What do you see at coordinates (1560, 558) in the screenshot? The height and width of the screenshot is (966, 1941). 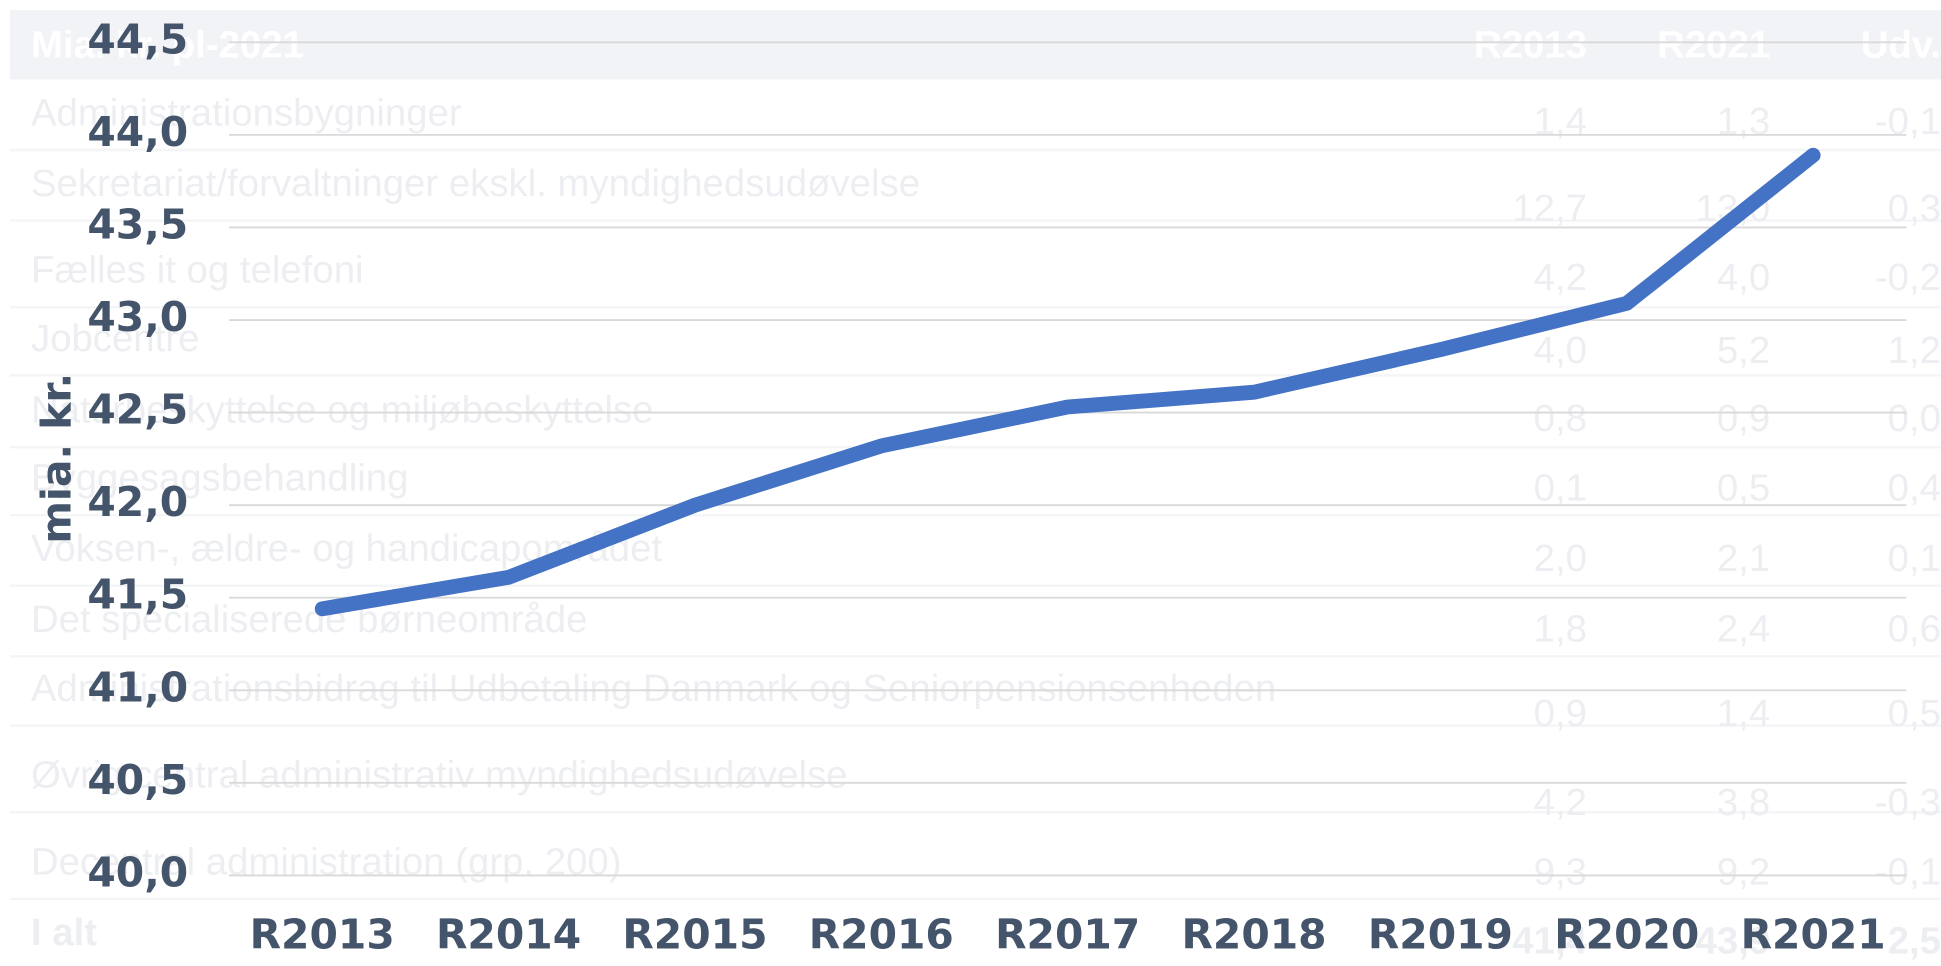 I see `table-cell: 2,0` at bounding box center [1560, 558].